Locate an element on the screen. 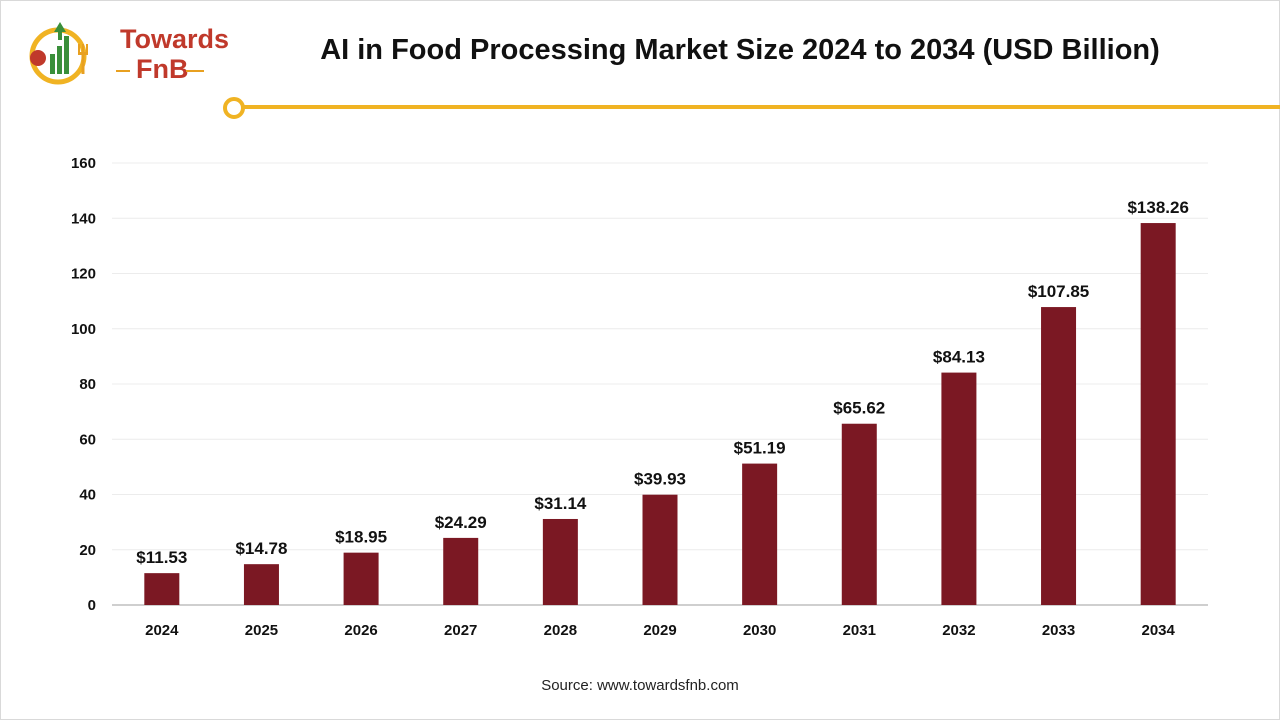 The image size is (1280, 720). x-tick-label: 2030 is located at coordinates (759, 630).